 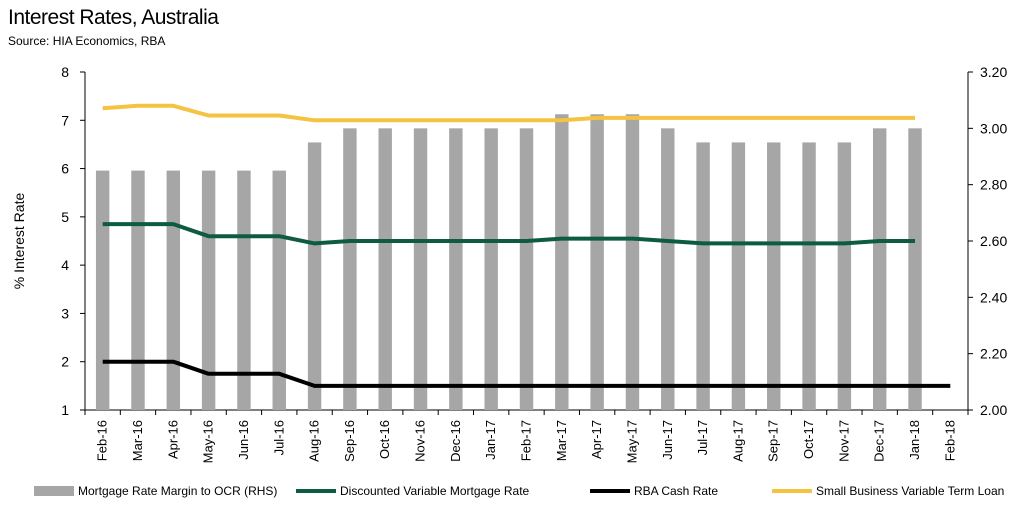 What do you see at coordinates (65, 169) in the screenshot?
I see `left-tick-label: 6` at bounding box center [65, 169].